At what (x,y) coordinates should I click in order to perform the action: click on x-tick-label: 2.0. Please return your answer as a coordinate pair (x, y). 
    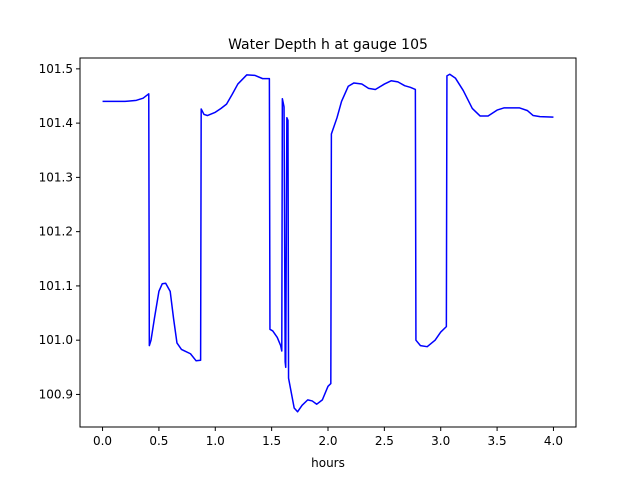
    Looking at the image, I should click on (327, 441).